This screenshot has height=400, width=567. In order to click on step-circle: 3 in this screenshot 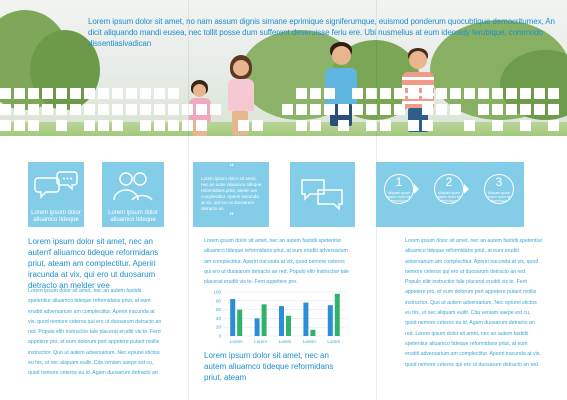, I will do `click(499, 189)`.